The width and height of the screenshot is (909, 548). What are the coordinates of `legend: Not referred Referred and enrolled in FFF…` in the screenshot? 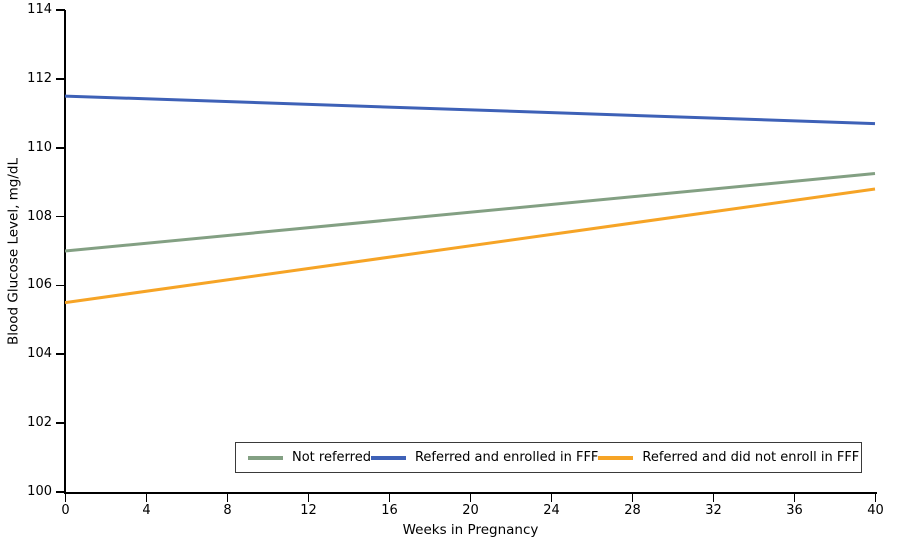 It's located at (548, 457).